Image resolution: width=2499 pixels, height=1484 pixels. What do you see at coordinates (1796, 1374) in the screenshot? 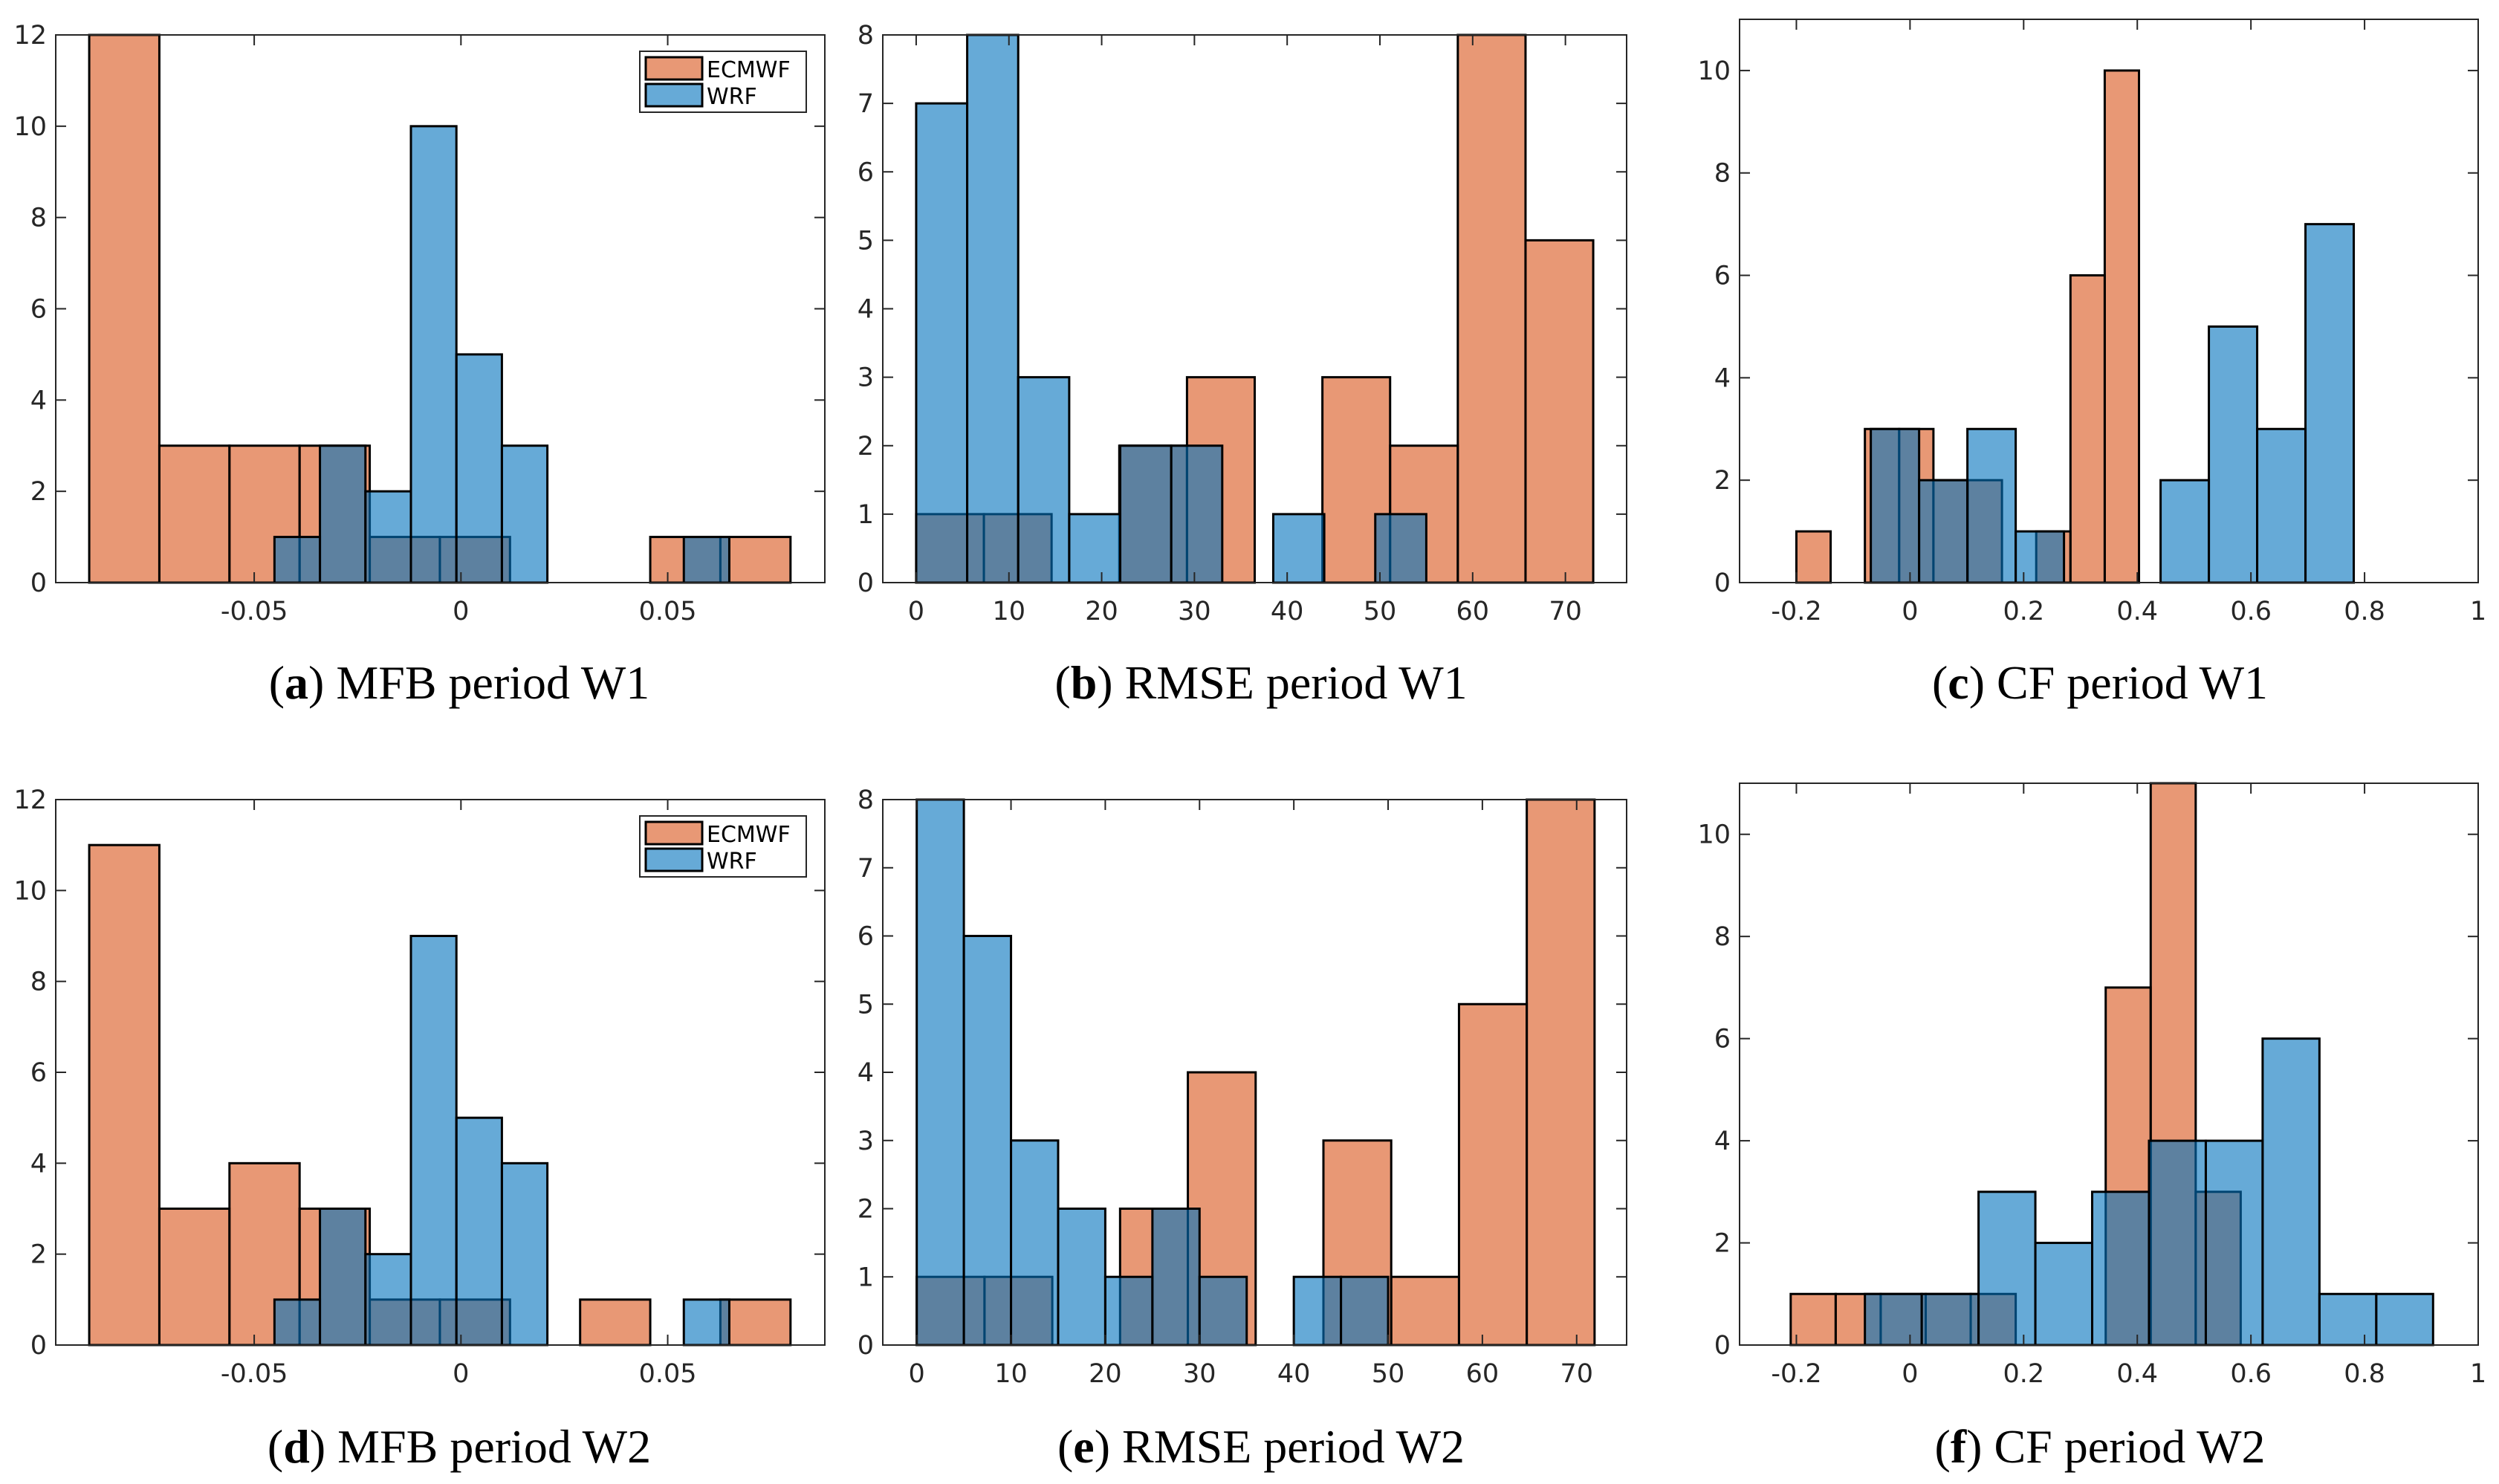
I see `x-tick-label: -0.2` at bounding box center [1796, 1374].